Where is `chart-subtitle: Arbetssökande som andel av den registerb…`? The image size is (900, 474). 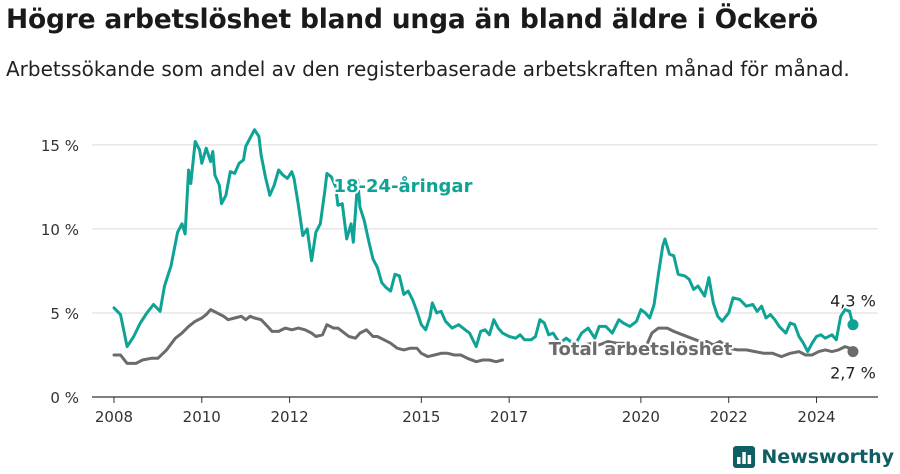 chart-subtitle: Arbetssökande som andel av den registerb… is located at coordinates (428, 69).